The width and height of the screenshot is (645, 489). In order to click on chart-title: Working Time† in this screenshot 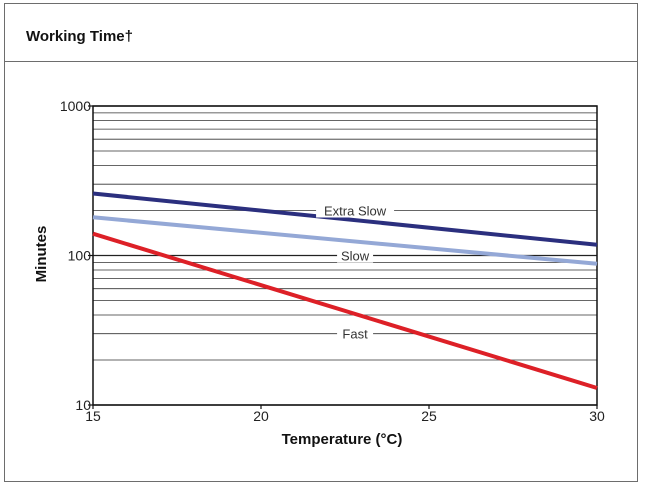, I will do `click(79, 36)`.